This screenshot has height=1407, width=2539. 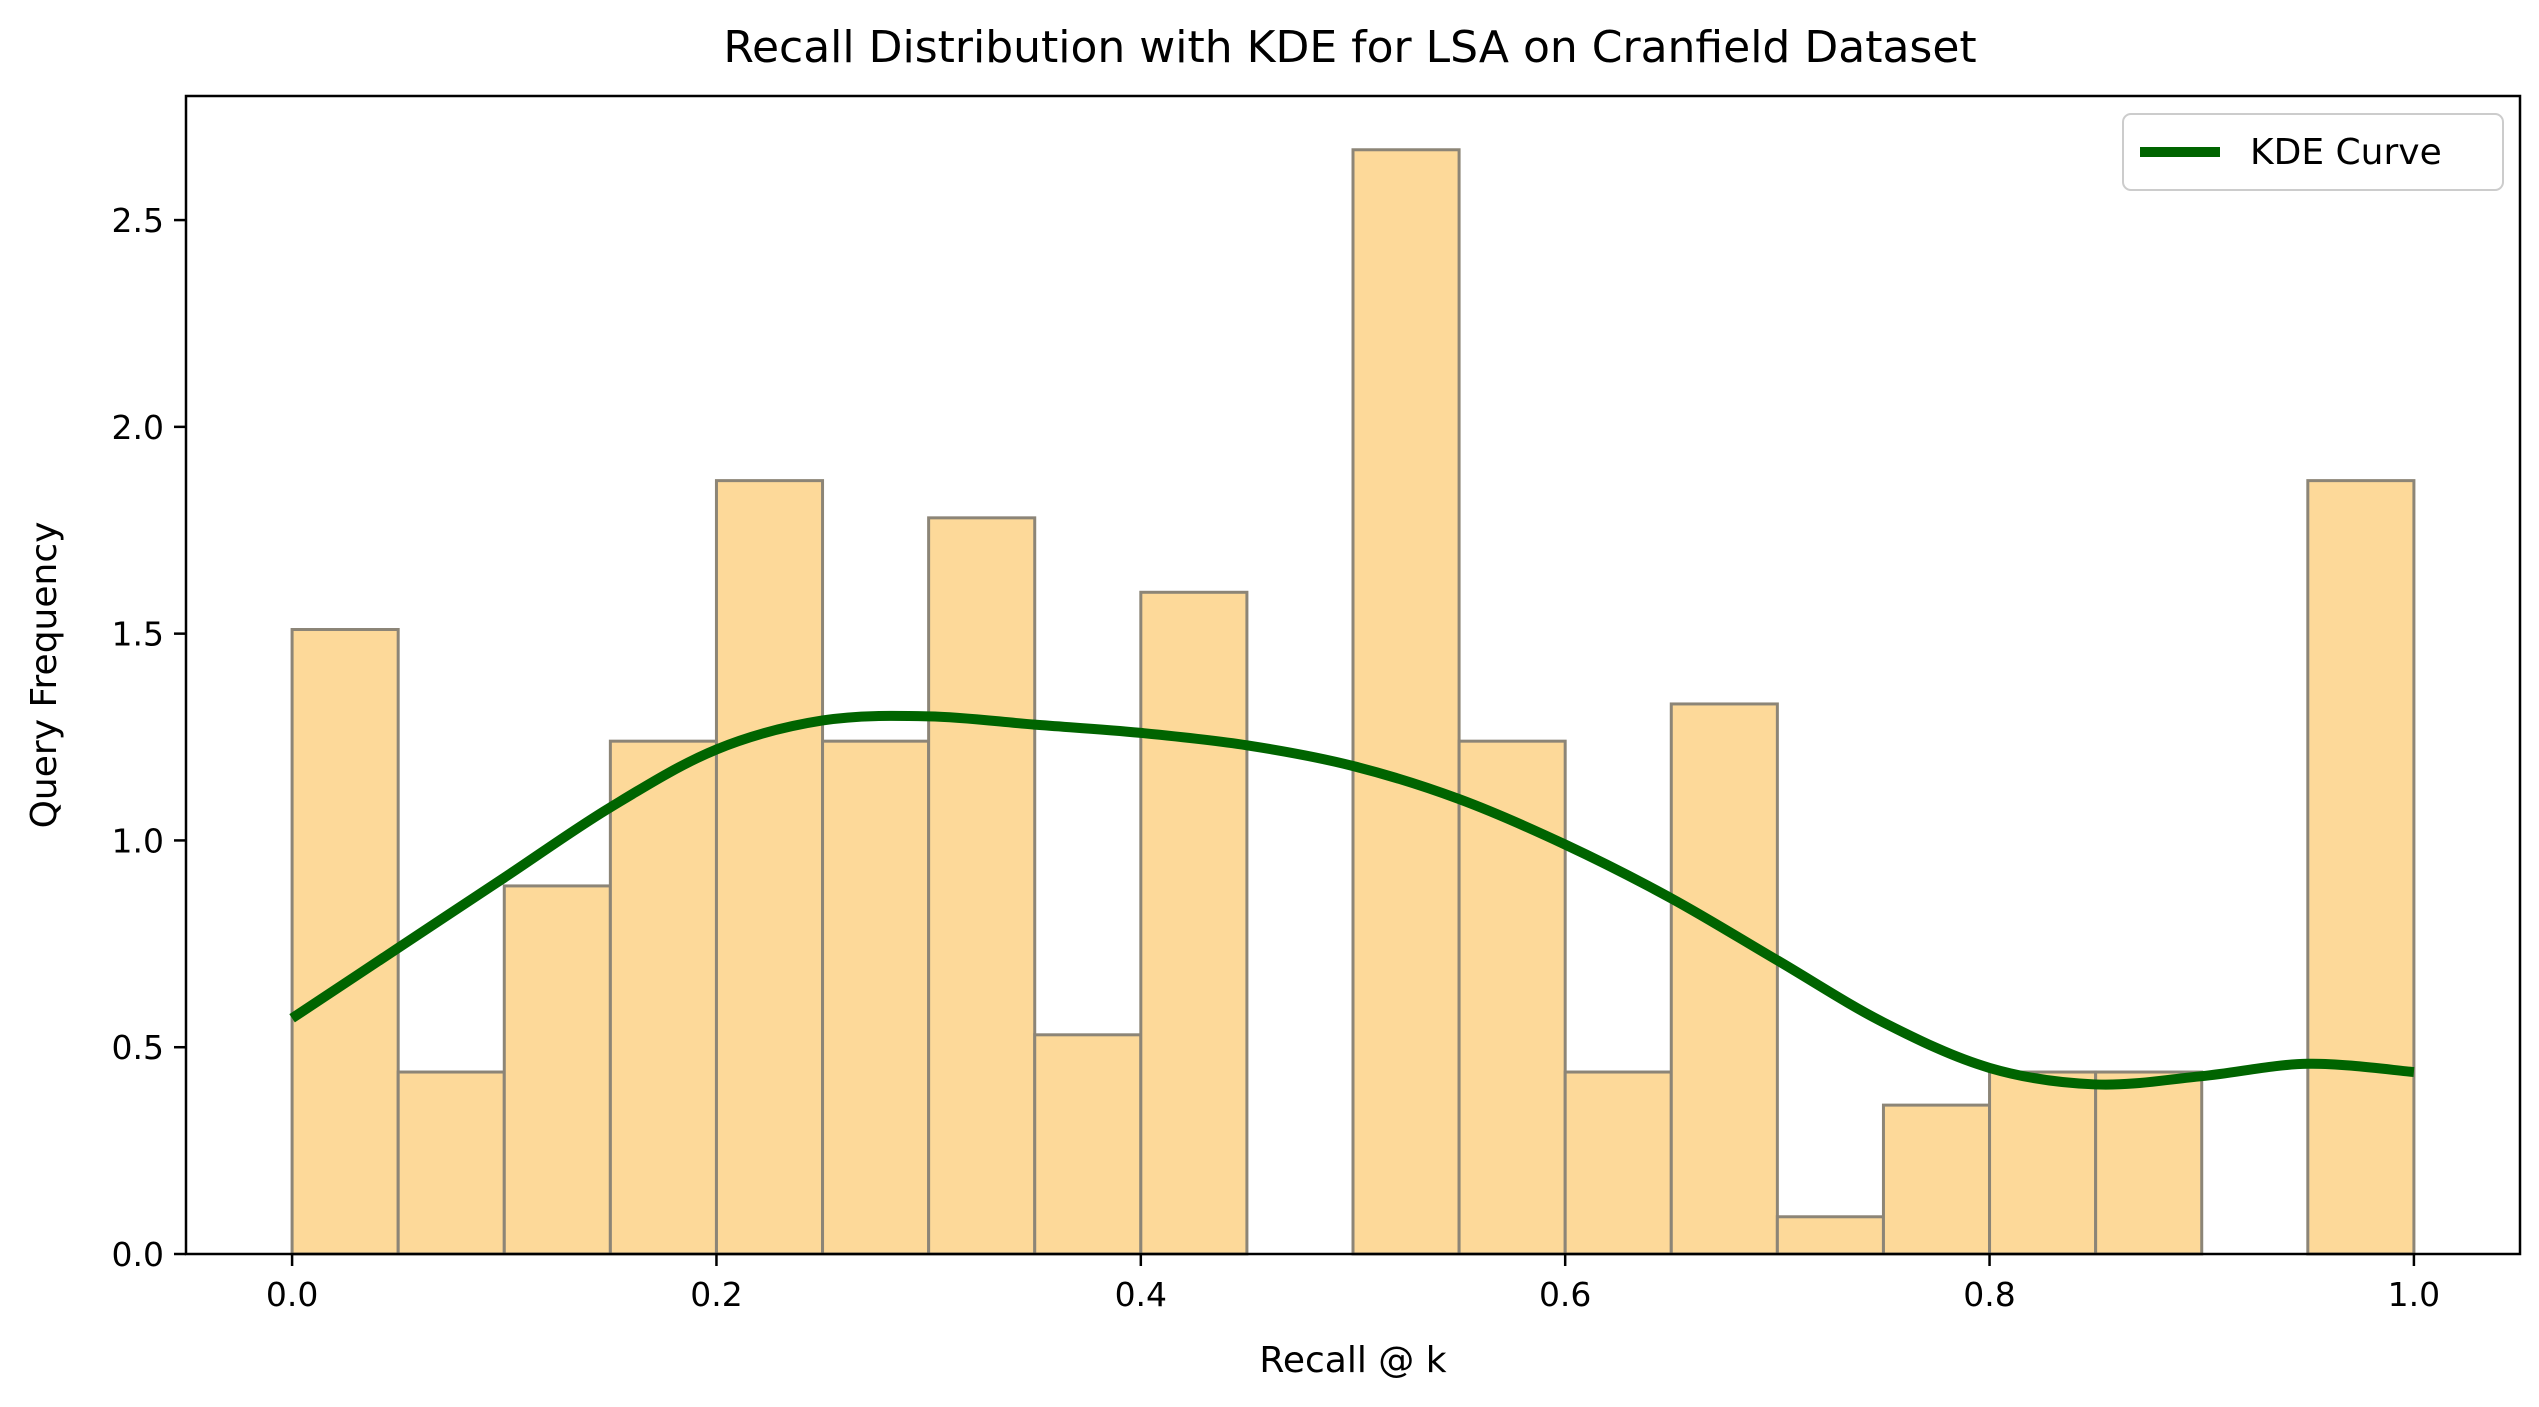 What do you see at coordinates (138, 427) in the screenshot?
I see `y-tick-label: 2.0` at bounding box center [138, 427].